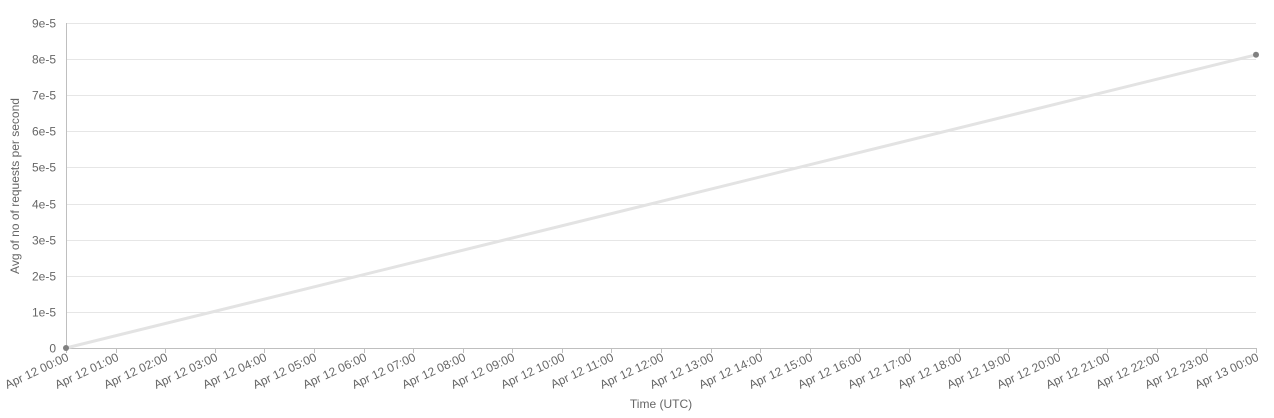  I want to click on x-axis-label: Time (UTC), so click(661, 404).